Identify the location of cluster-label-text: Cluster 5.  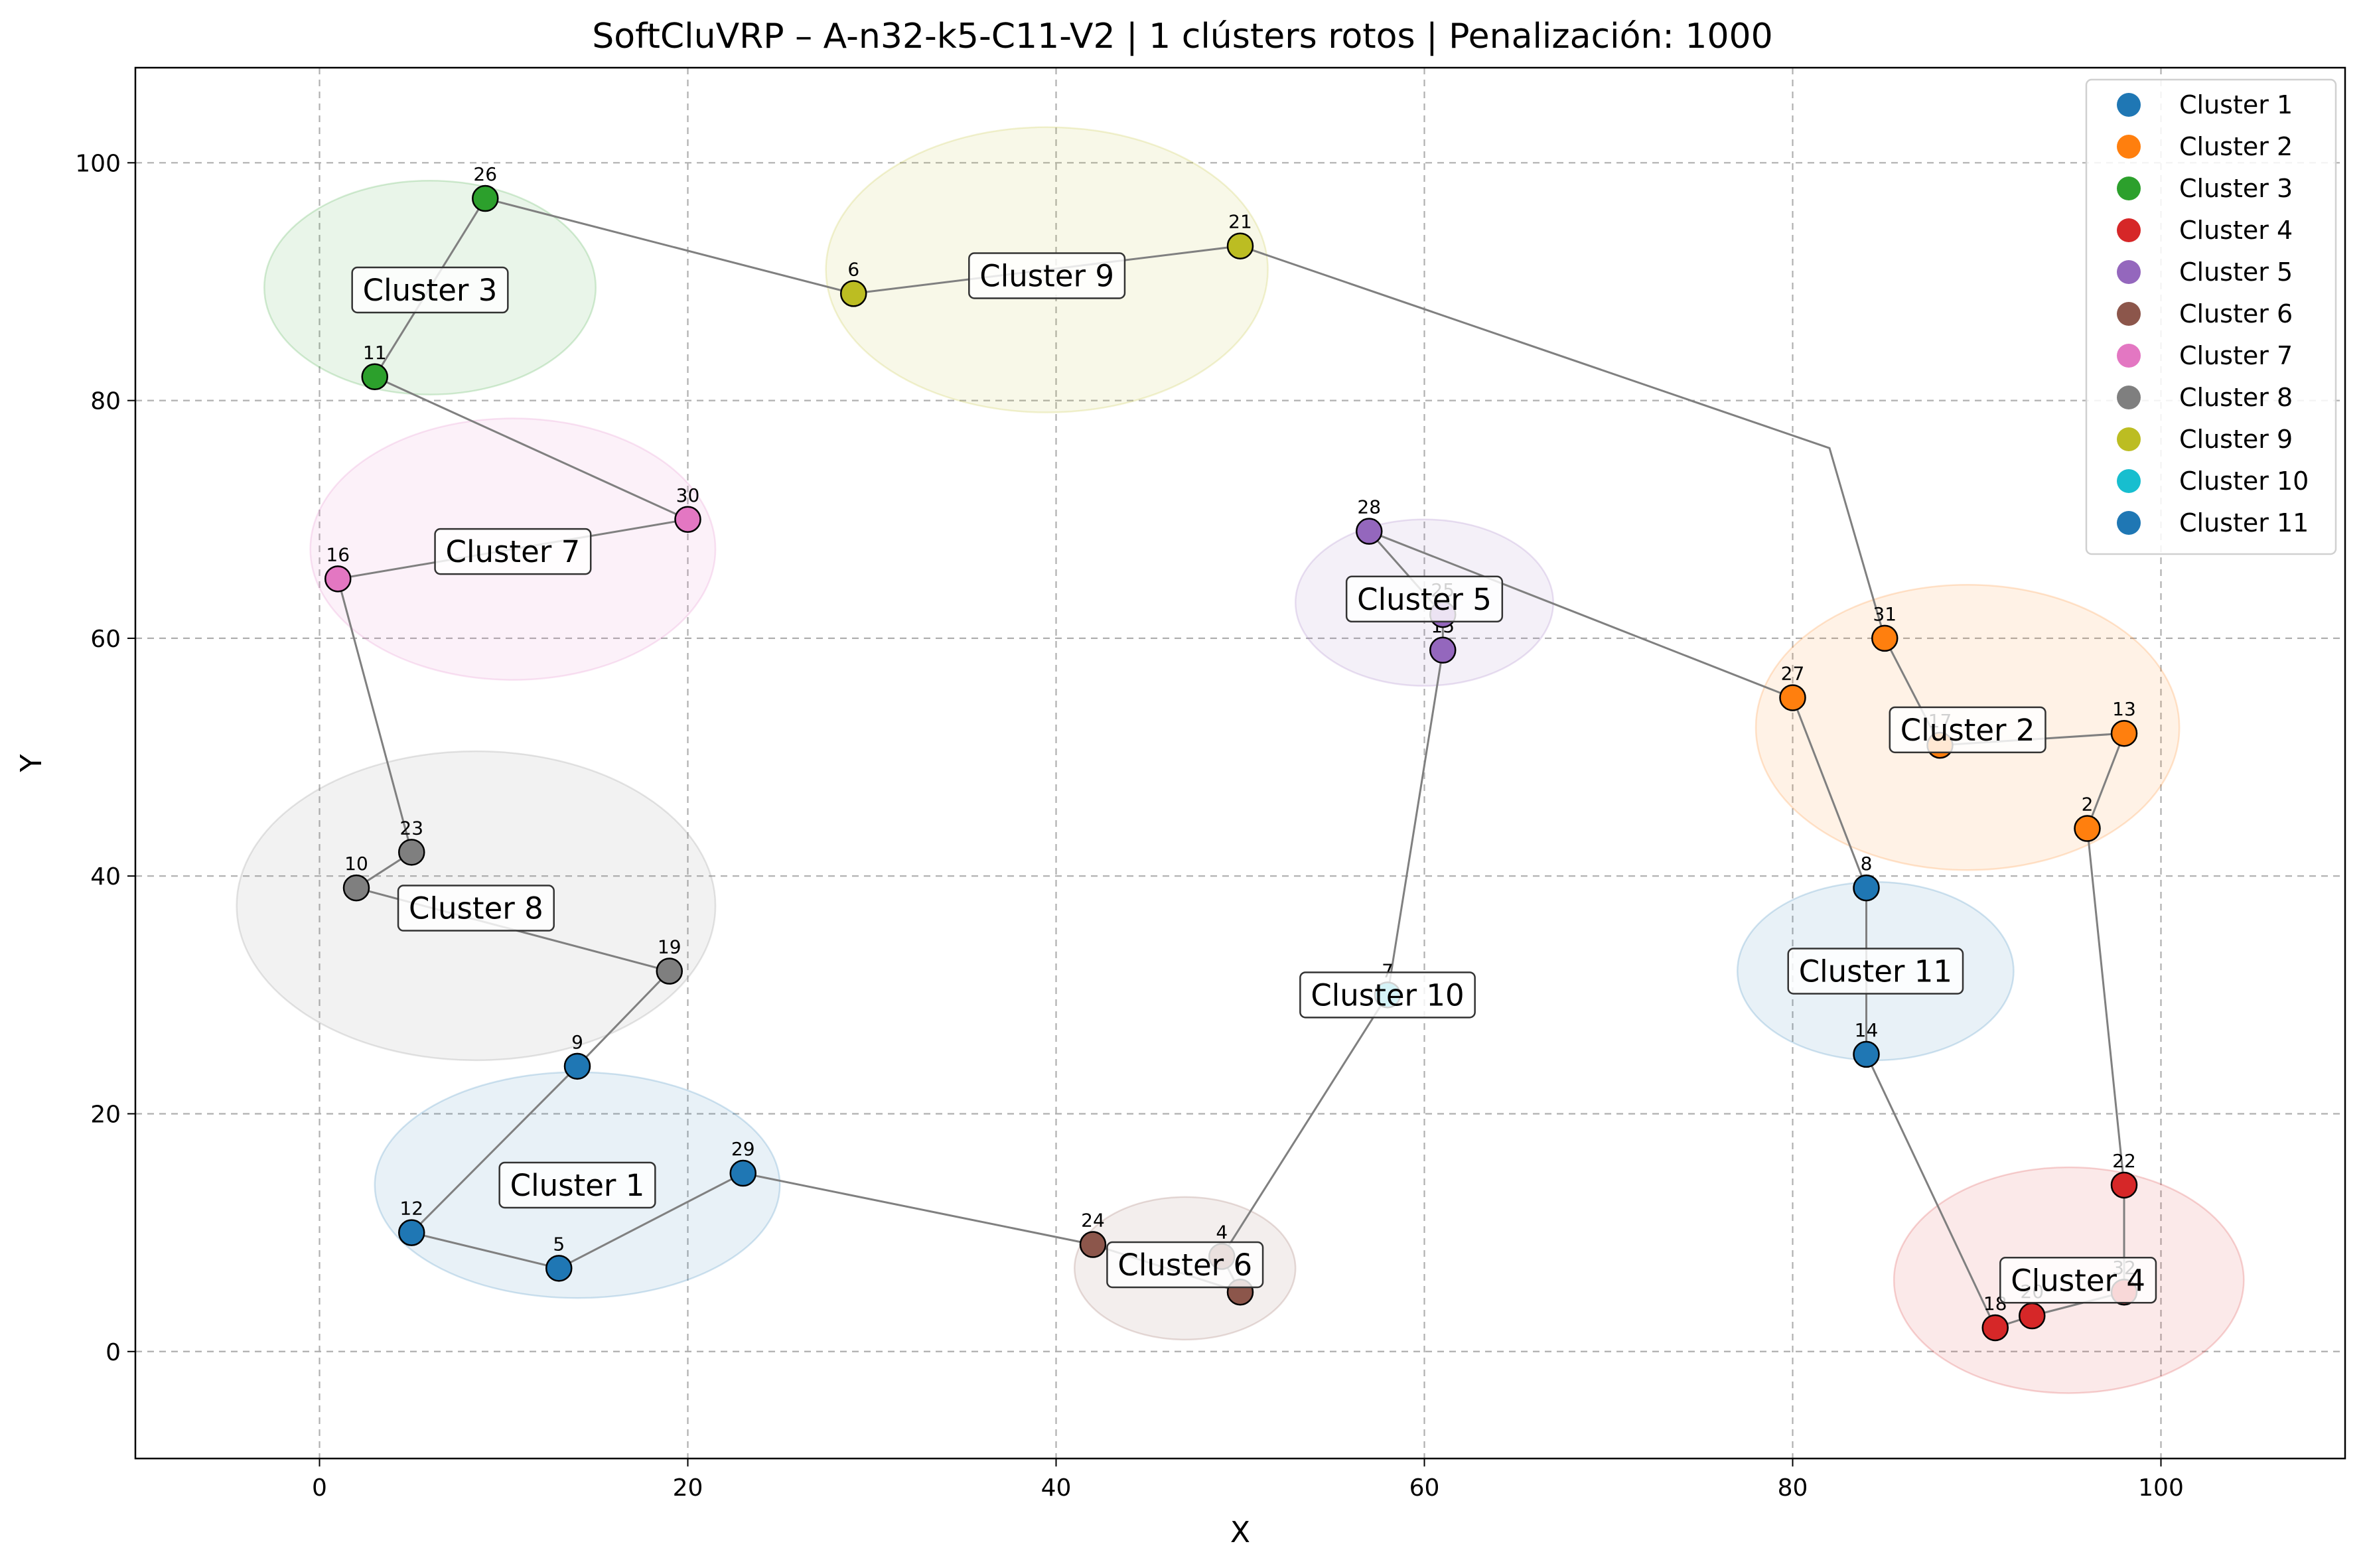
(1424, 599).